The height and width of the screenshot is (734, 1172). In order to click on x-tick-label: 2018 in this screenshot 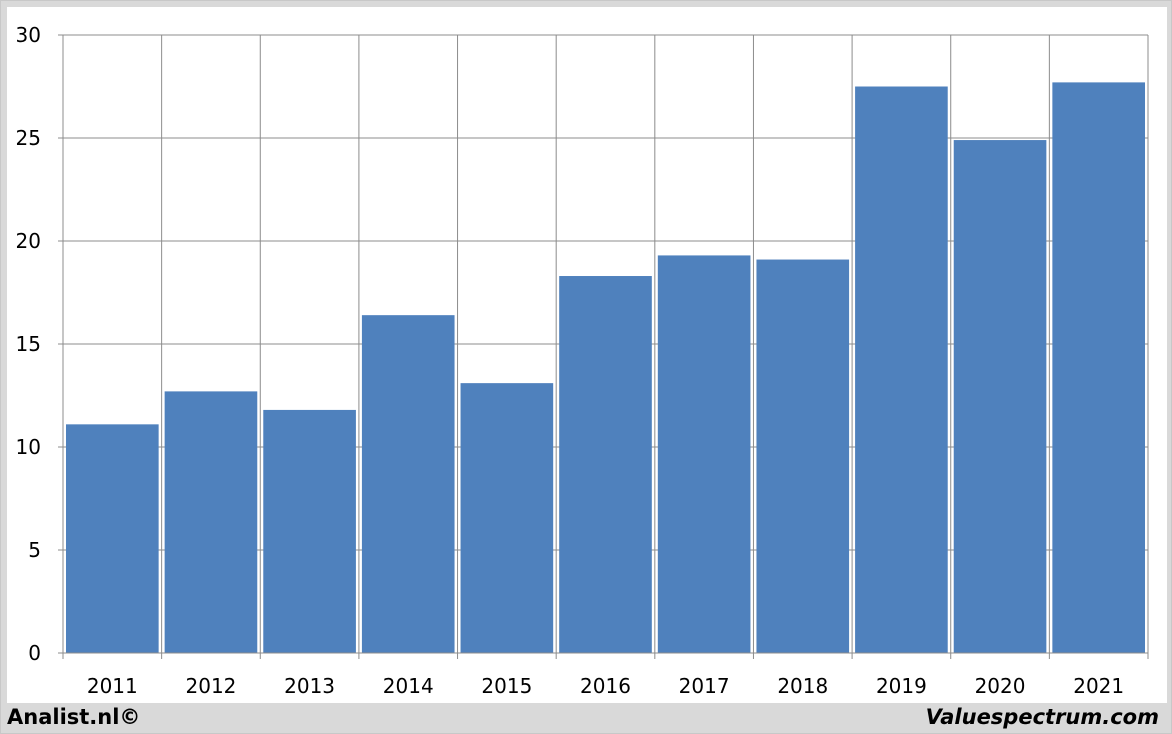, I will do `click(802, 686)`.